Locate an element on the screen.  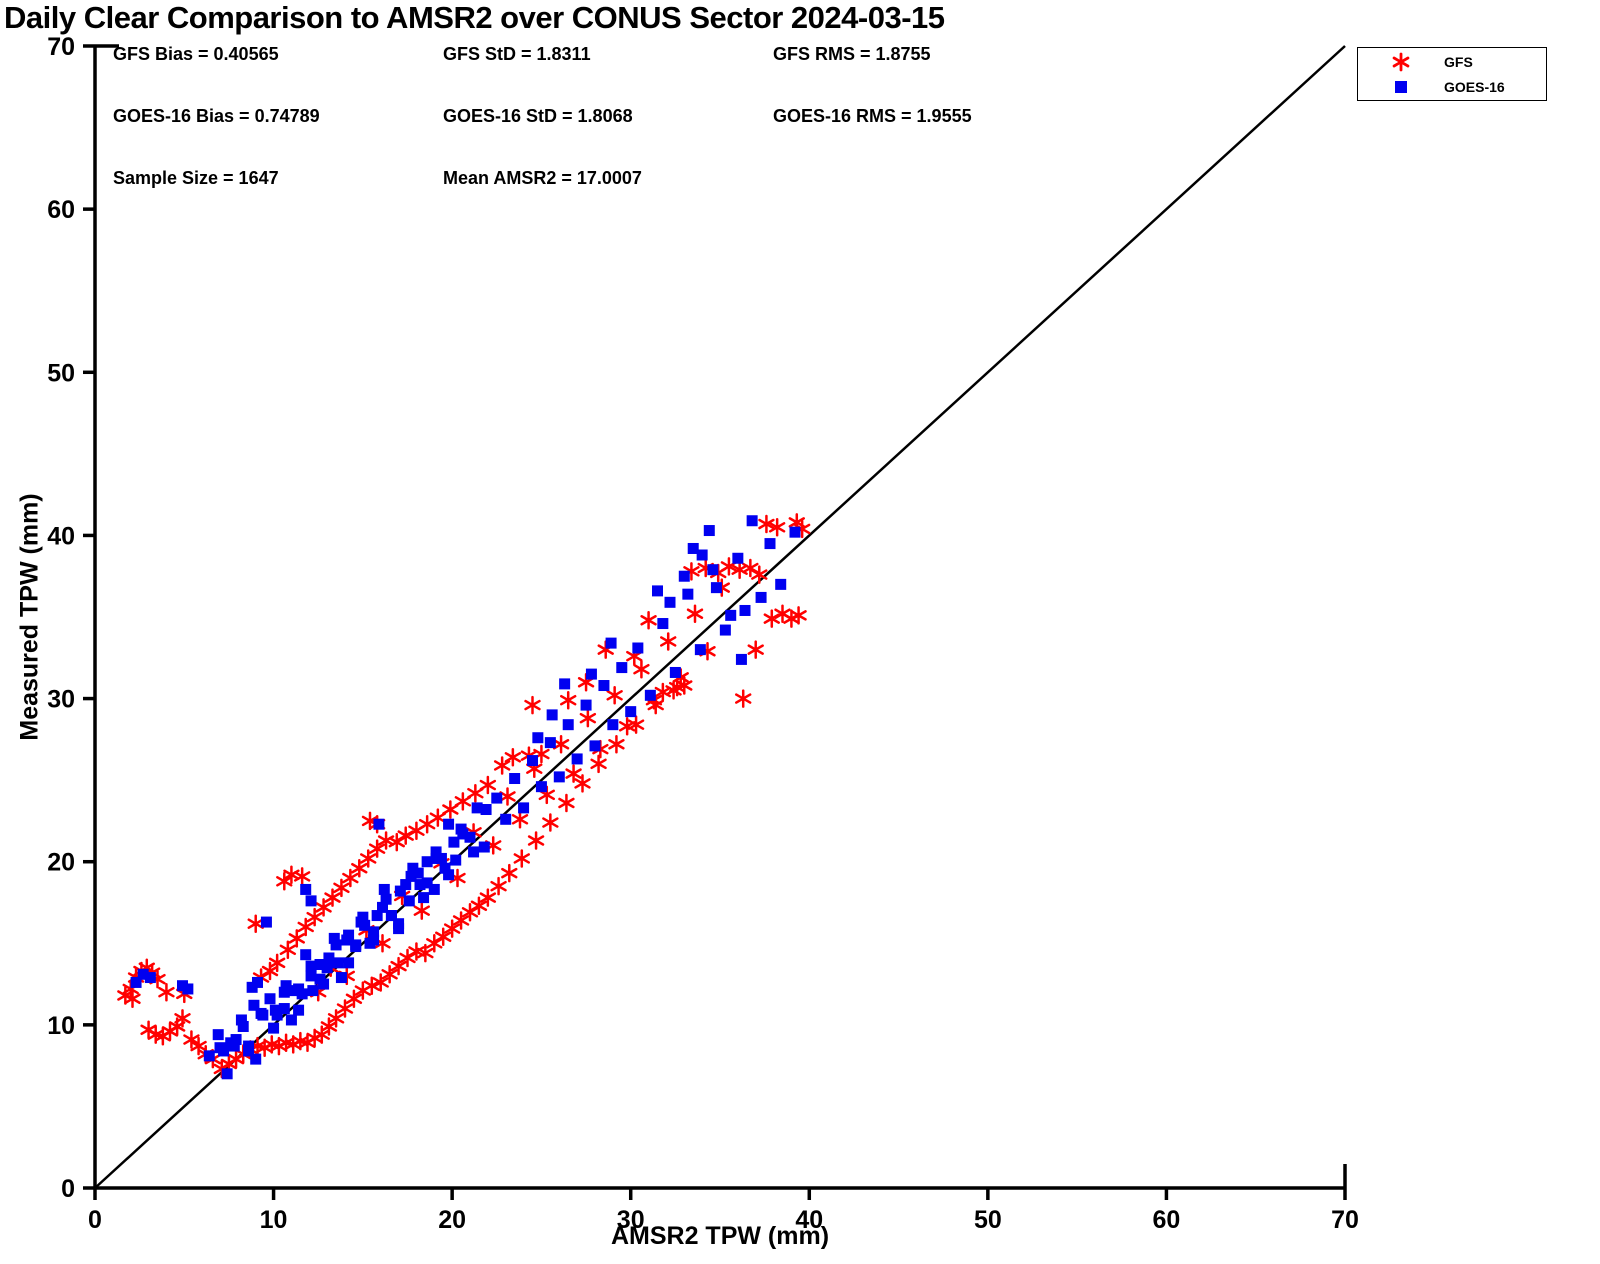
x-tick-label: 0 is located at coordinates (95, 1220).